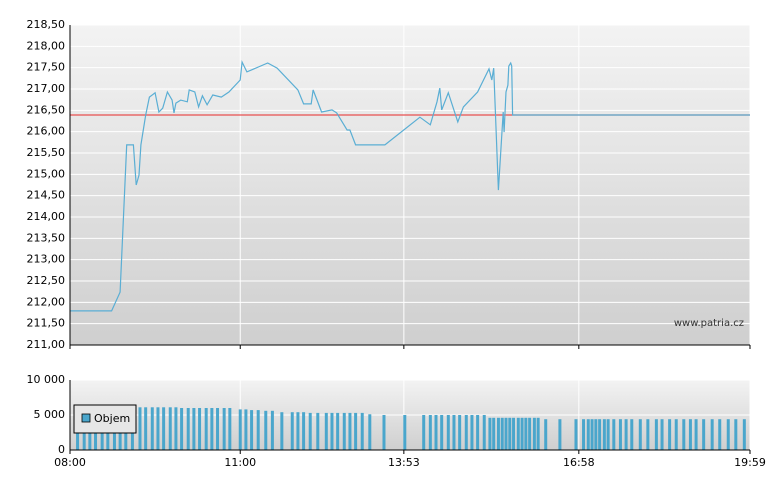  What do you see at coordinates (61, 449) in the screenshot?
I see `y-tick-label: 0` at bounding box center [61, 449].